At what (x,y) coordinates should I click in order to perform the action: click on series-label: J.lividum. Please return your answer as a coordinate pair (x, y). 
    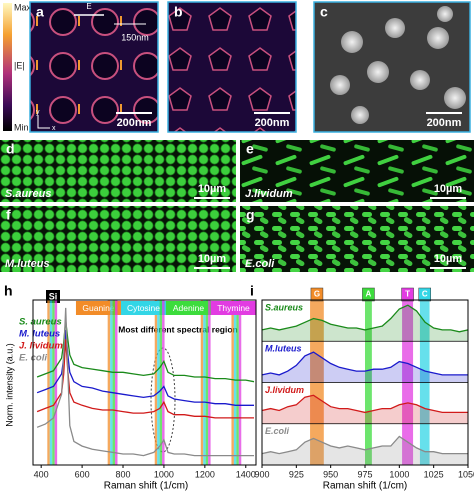
    Looking at the image, I should click on (284, 390).